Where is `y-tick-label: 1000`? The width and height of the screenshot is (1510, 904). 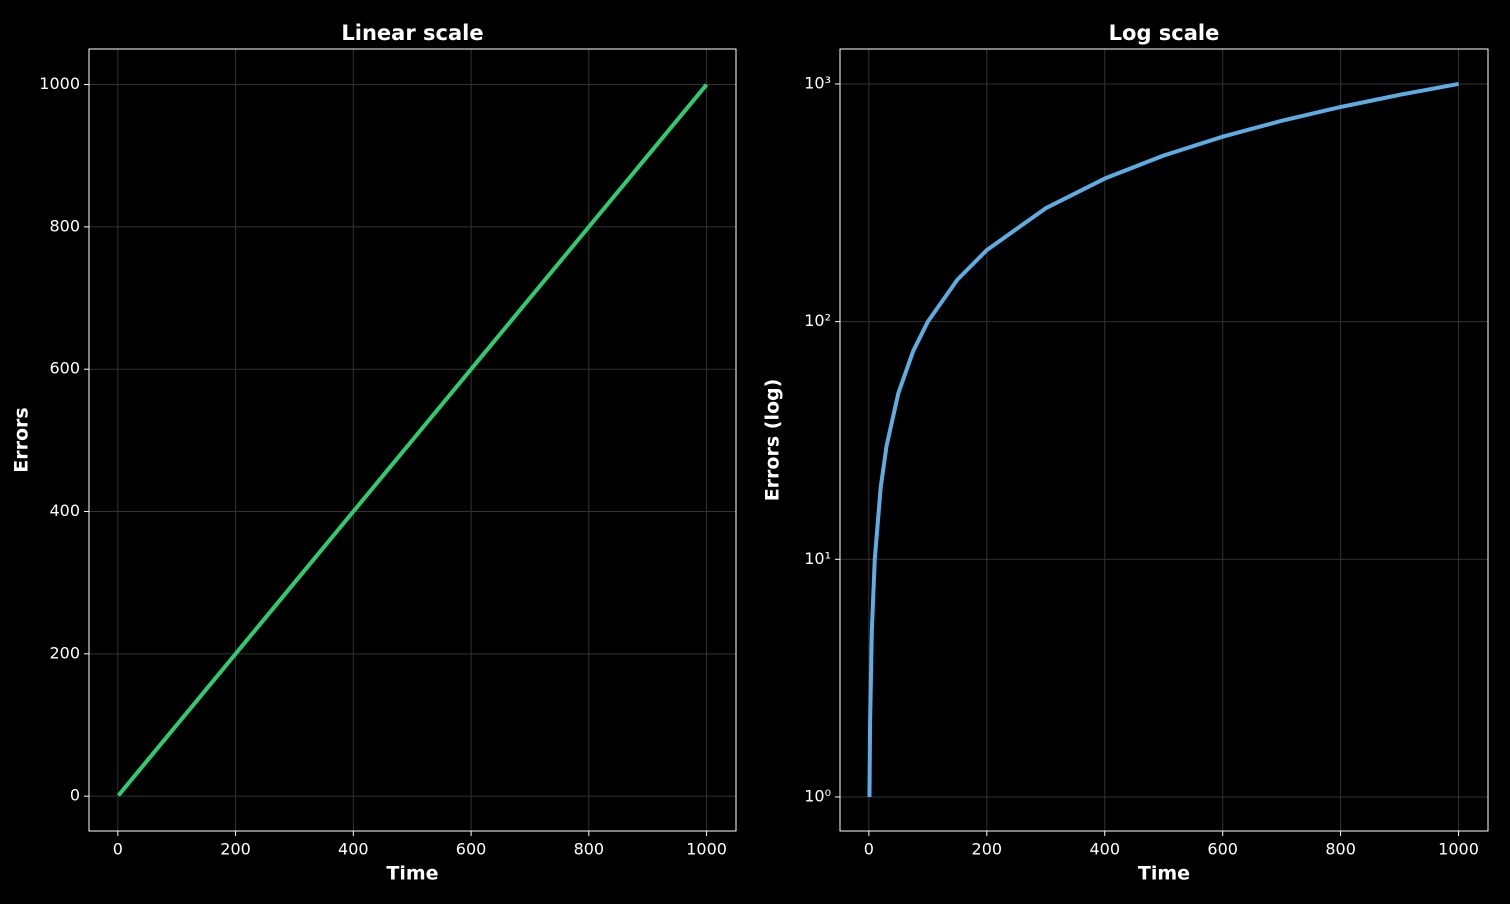 y-tick-label: 1000 is located at coordinates (59, 83).